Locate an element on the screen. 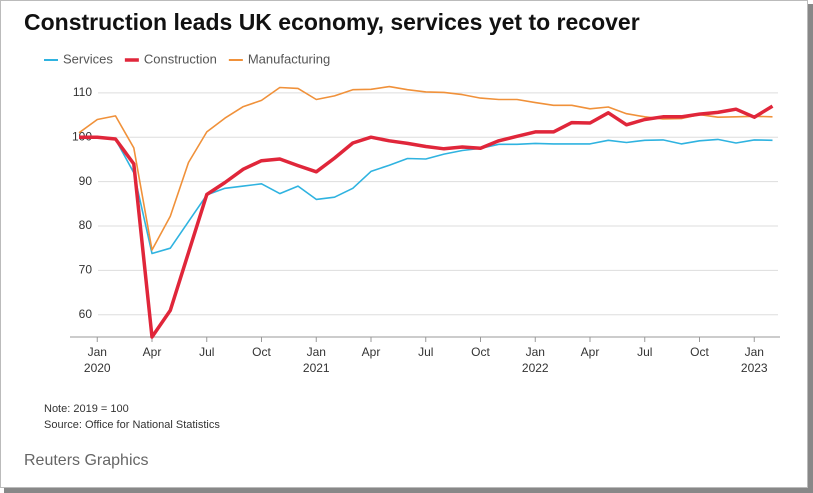 Image resolution: width=813 pixels, height=493 pixels. x-tick-year: 2022 is located at coordinates (535, 368).